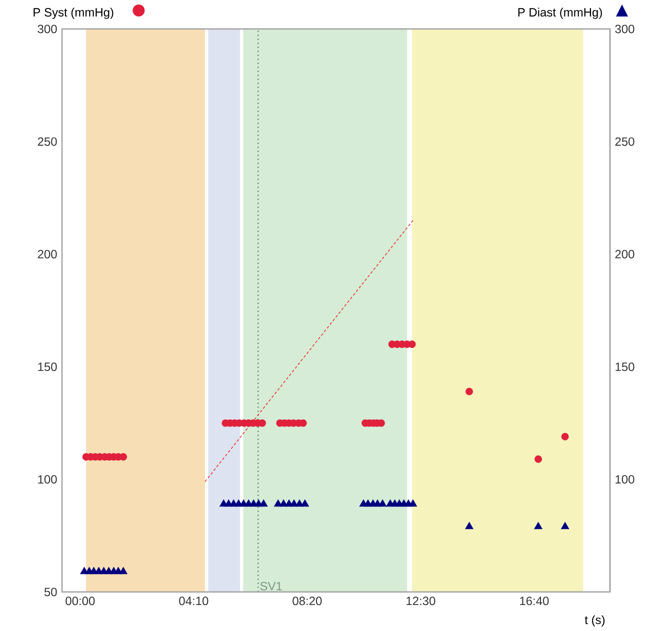 The width and height of the screenshot is (647, 631). I want to click on y-tick-label: 100, so click(47, 479).